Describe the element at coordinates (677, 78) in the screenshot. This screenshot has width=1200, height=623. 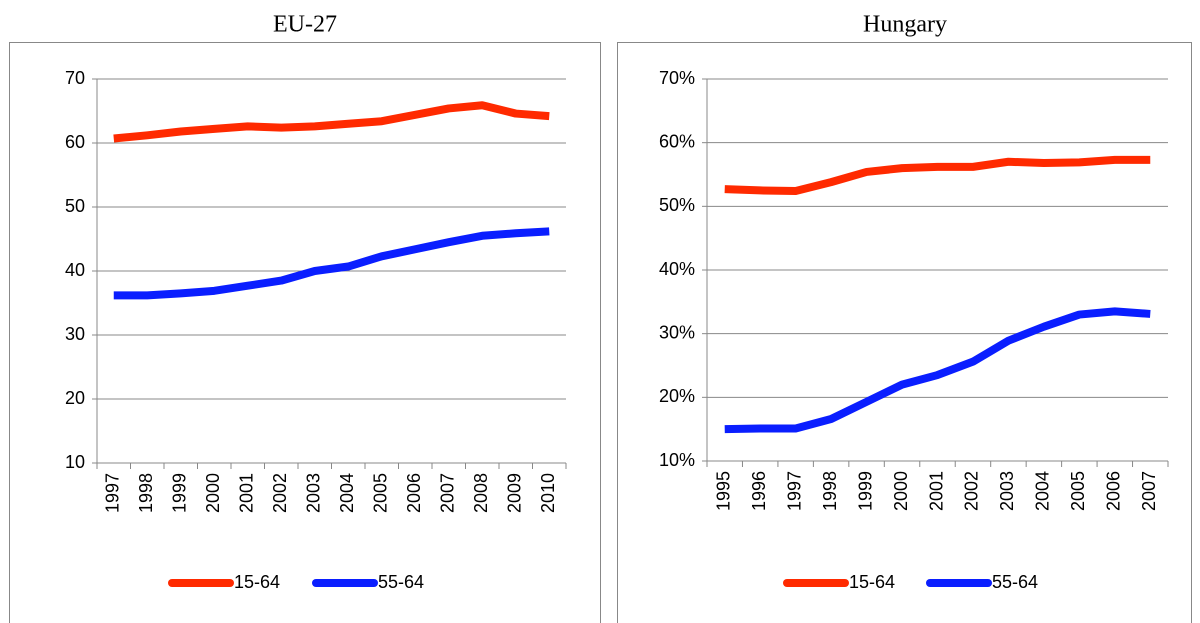
I see `y-tick-label: 70%` at that location.